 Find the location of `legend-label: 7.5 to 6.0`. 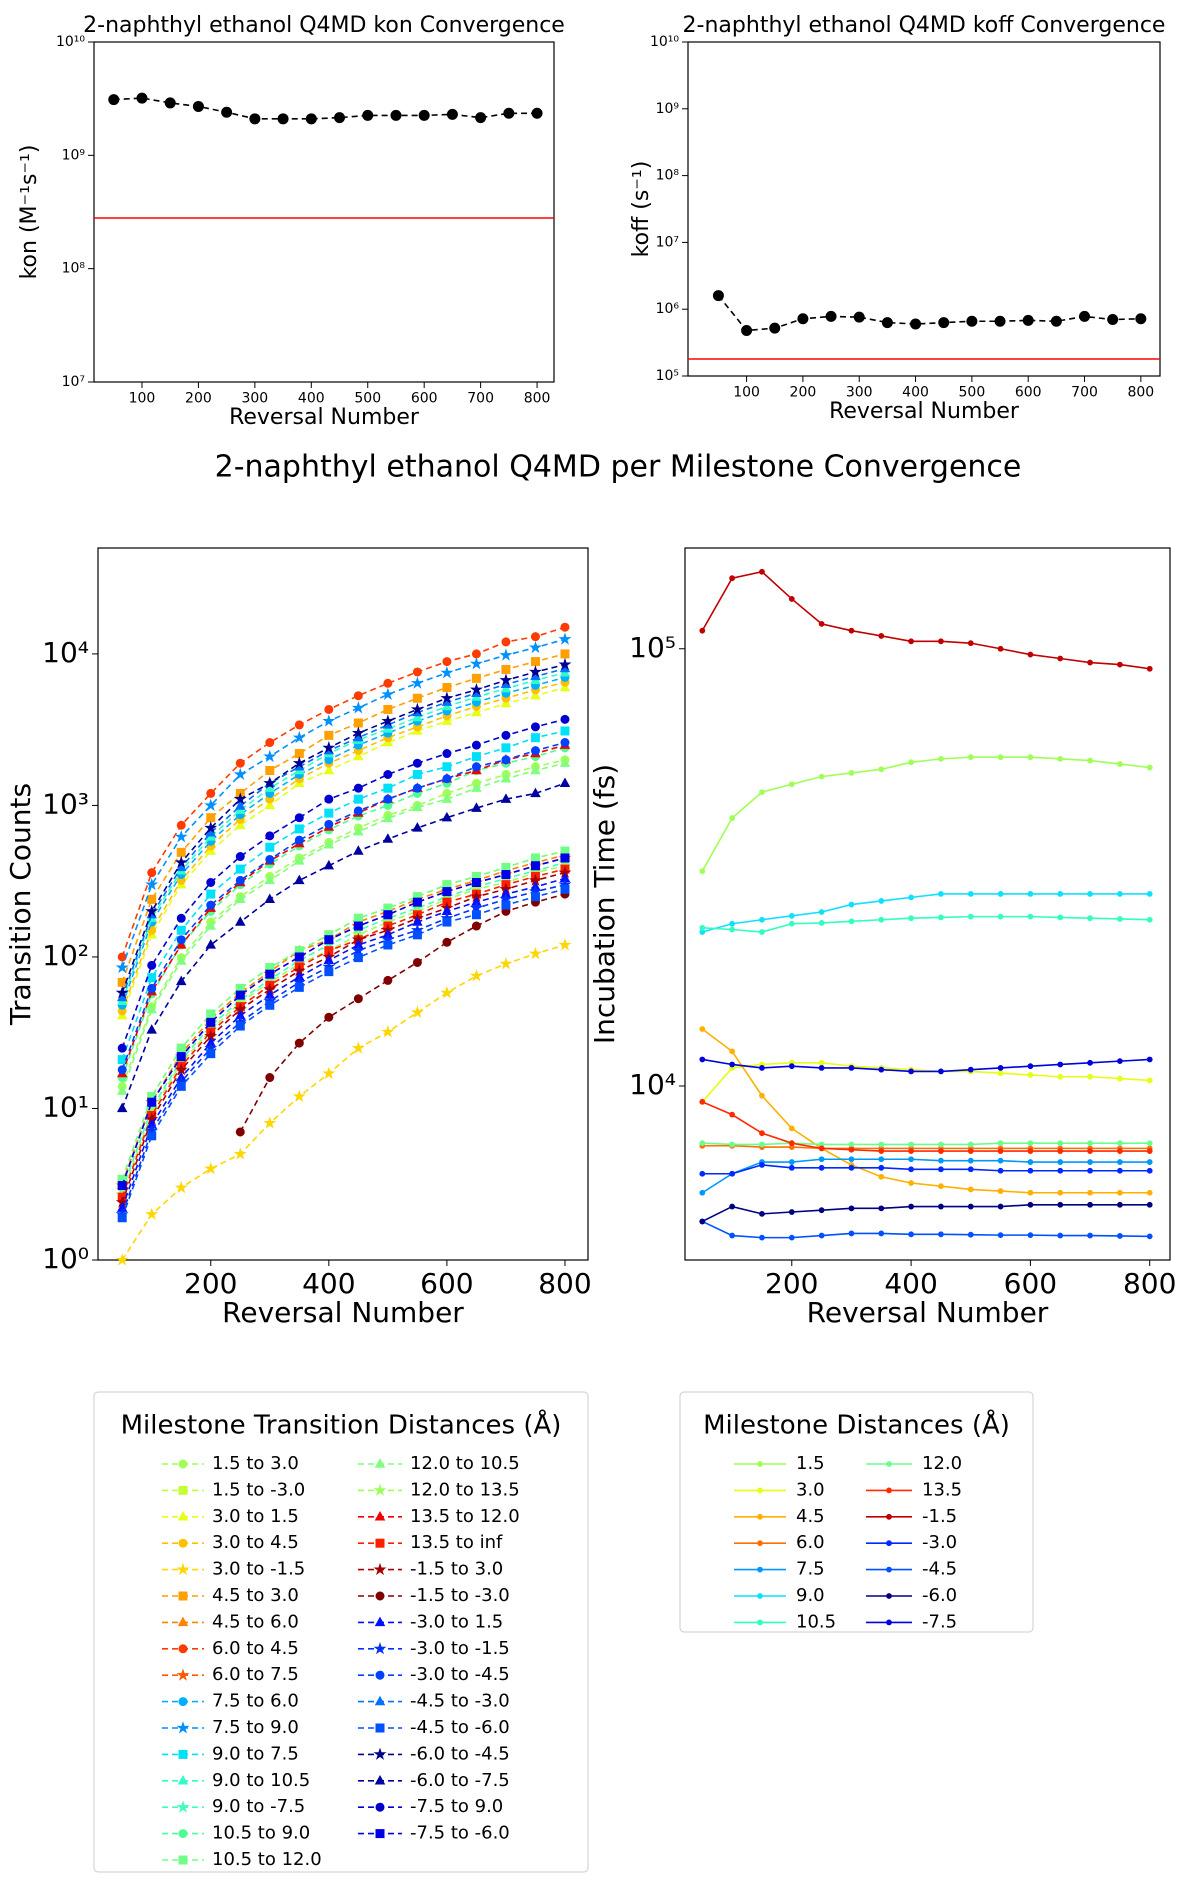

legend-label: 7.5 to 6.0 is located at coordinates (255, 1701).